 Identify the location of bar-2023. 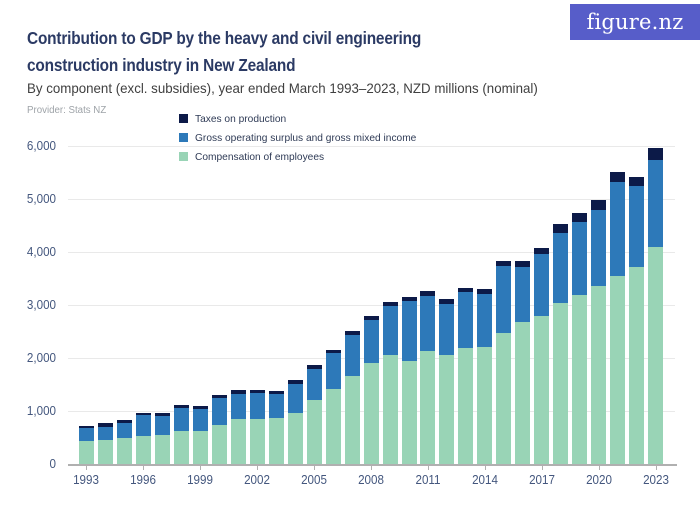
(656, 306).